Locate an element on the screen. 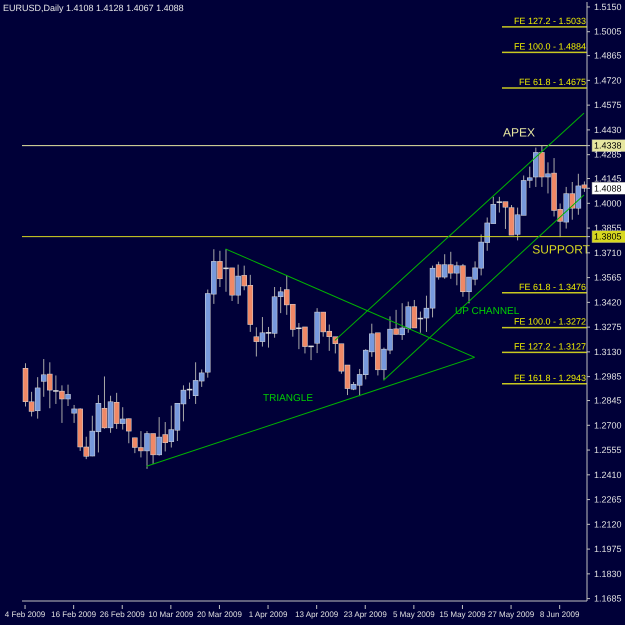 Image resolution: width=625 pixels, height=625 pixels. y-tick-label: 1.2700 is located at coordinates (608, 425).